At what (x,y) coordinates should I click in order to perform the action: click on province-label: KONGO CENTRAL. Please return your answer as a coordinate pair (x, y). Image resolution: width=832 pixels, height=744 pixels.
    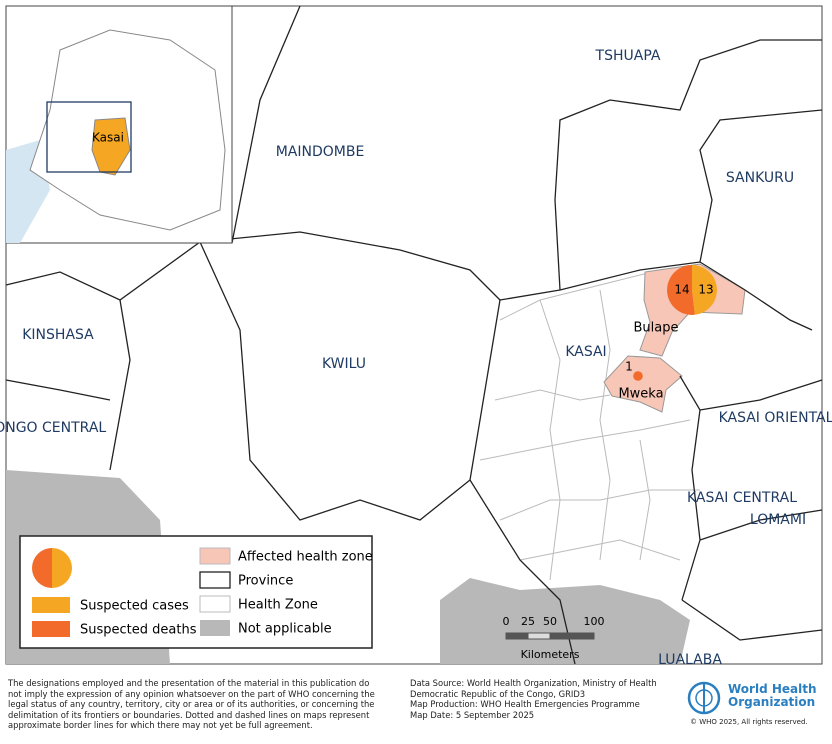
    Looking at the image, I should click on (53, 428).